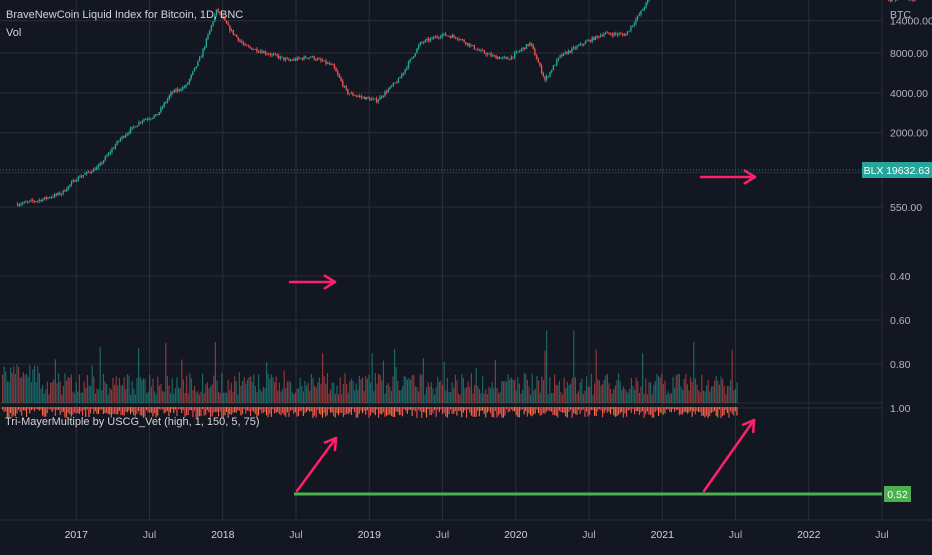 This screenshot has width=932, height=555. I want to click on price-tick-label: 4000.00, so click(909, 94).